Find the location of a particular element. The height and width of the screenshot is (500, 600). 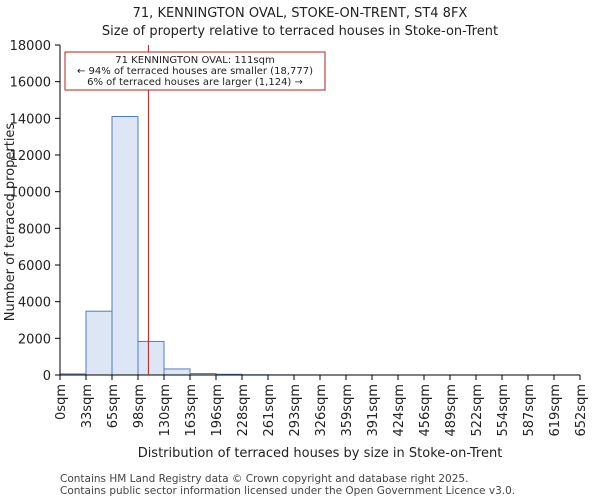

annotation-box is located at coordinates (195, 71).